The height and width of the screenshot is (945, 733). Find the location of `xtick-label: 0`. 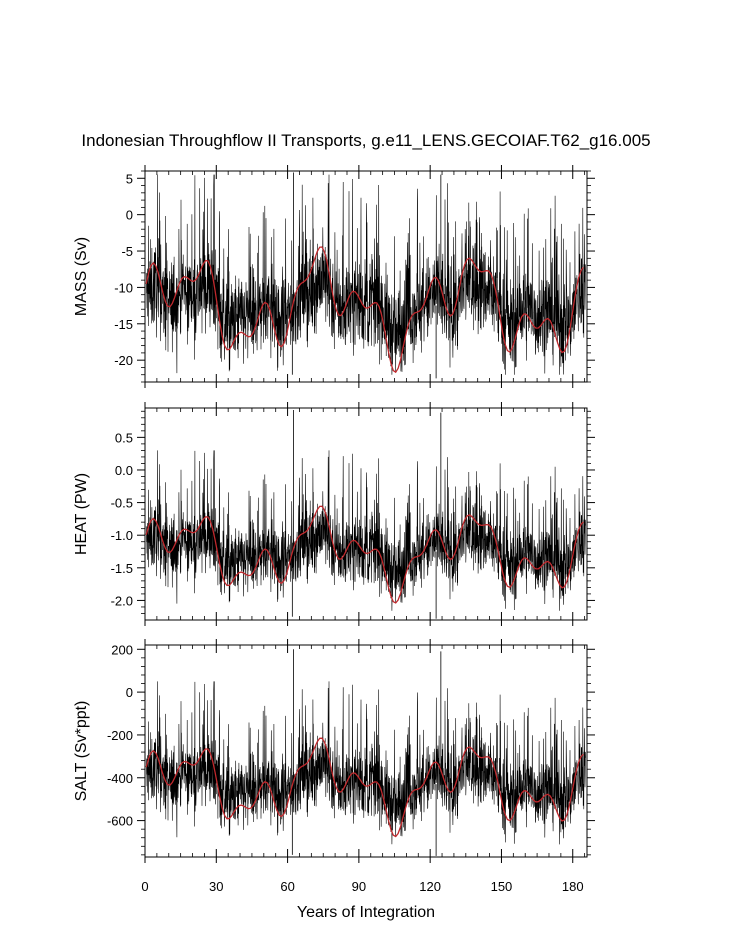

xtick-label: 0 is located at coordinates (144, 886).